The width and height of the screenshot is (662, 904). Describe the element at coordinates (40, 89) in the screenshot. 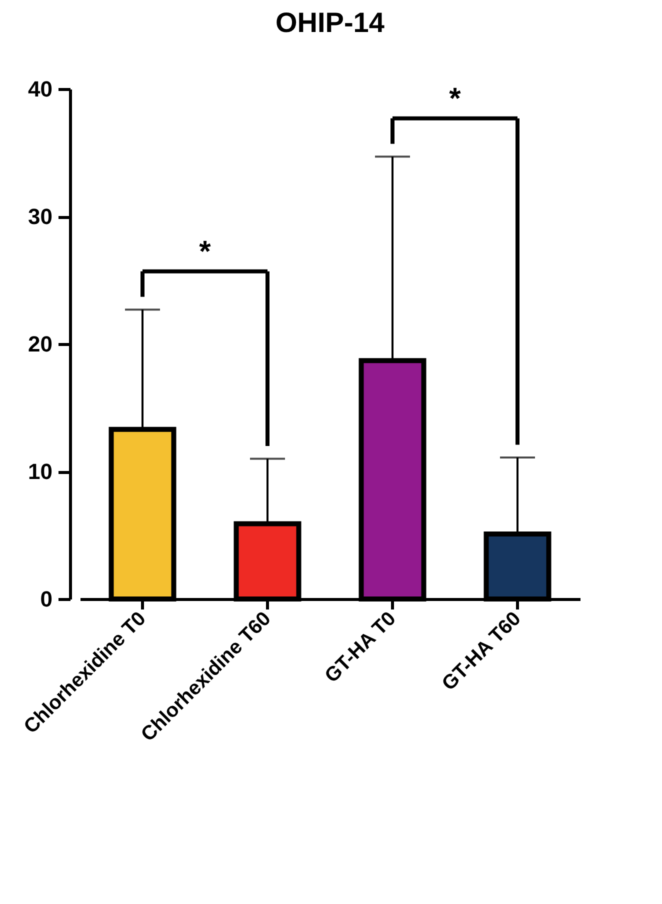

I see `y-tick-label: 40` at that location.